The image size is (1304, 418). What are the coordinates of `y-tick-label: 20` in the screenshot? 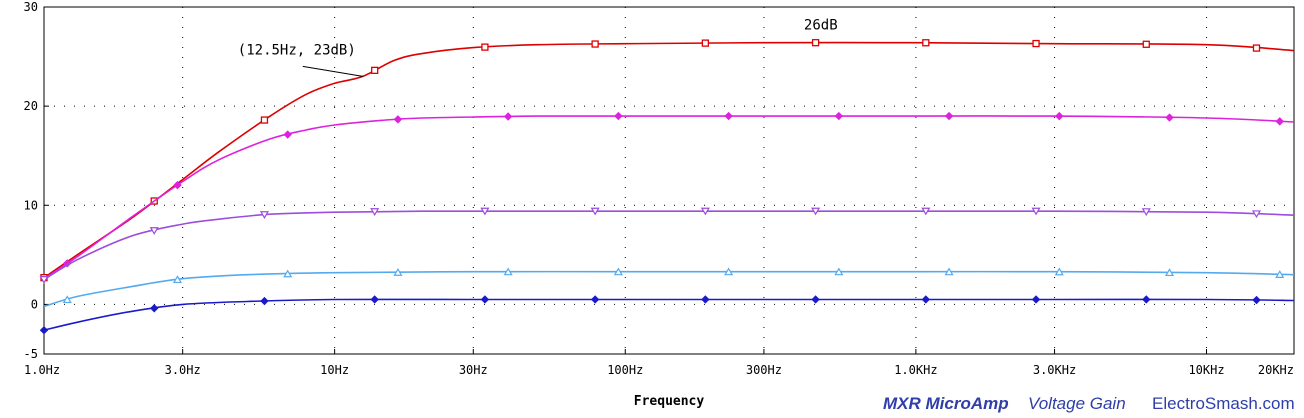 It's located at (31, 106).